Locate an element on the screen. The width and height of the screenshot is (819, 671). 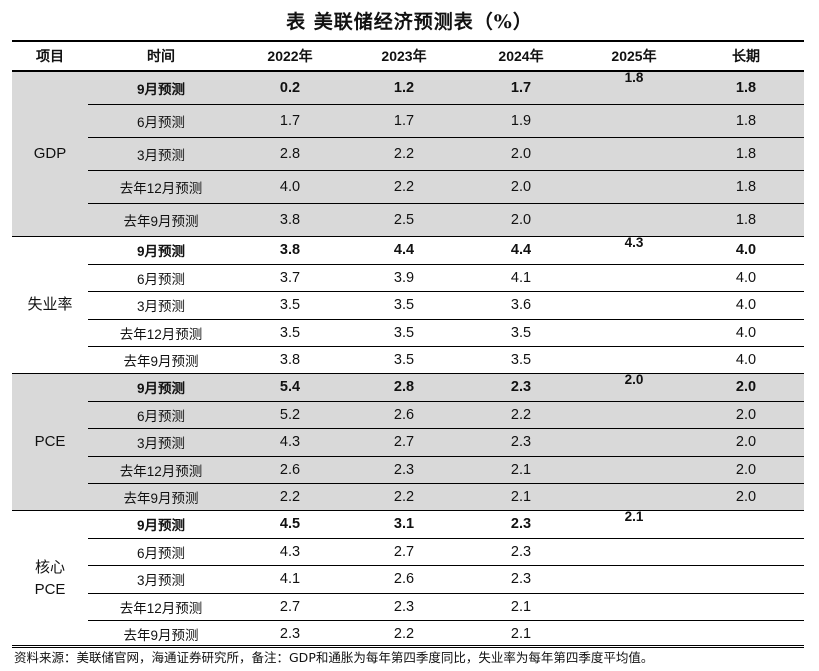
value-2022: 5.4 is located at coordinates (290, 387).